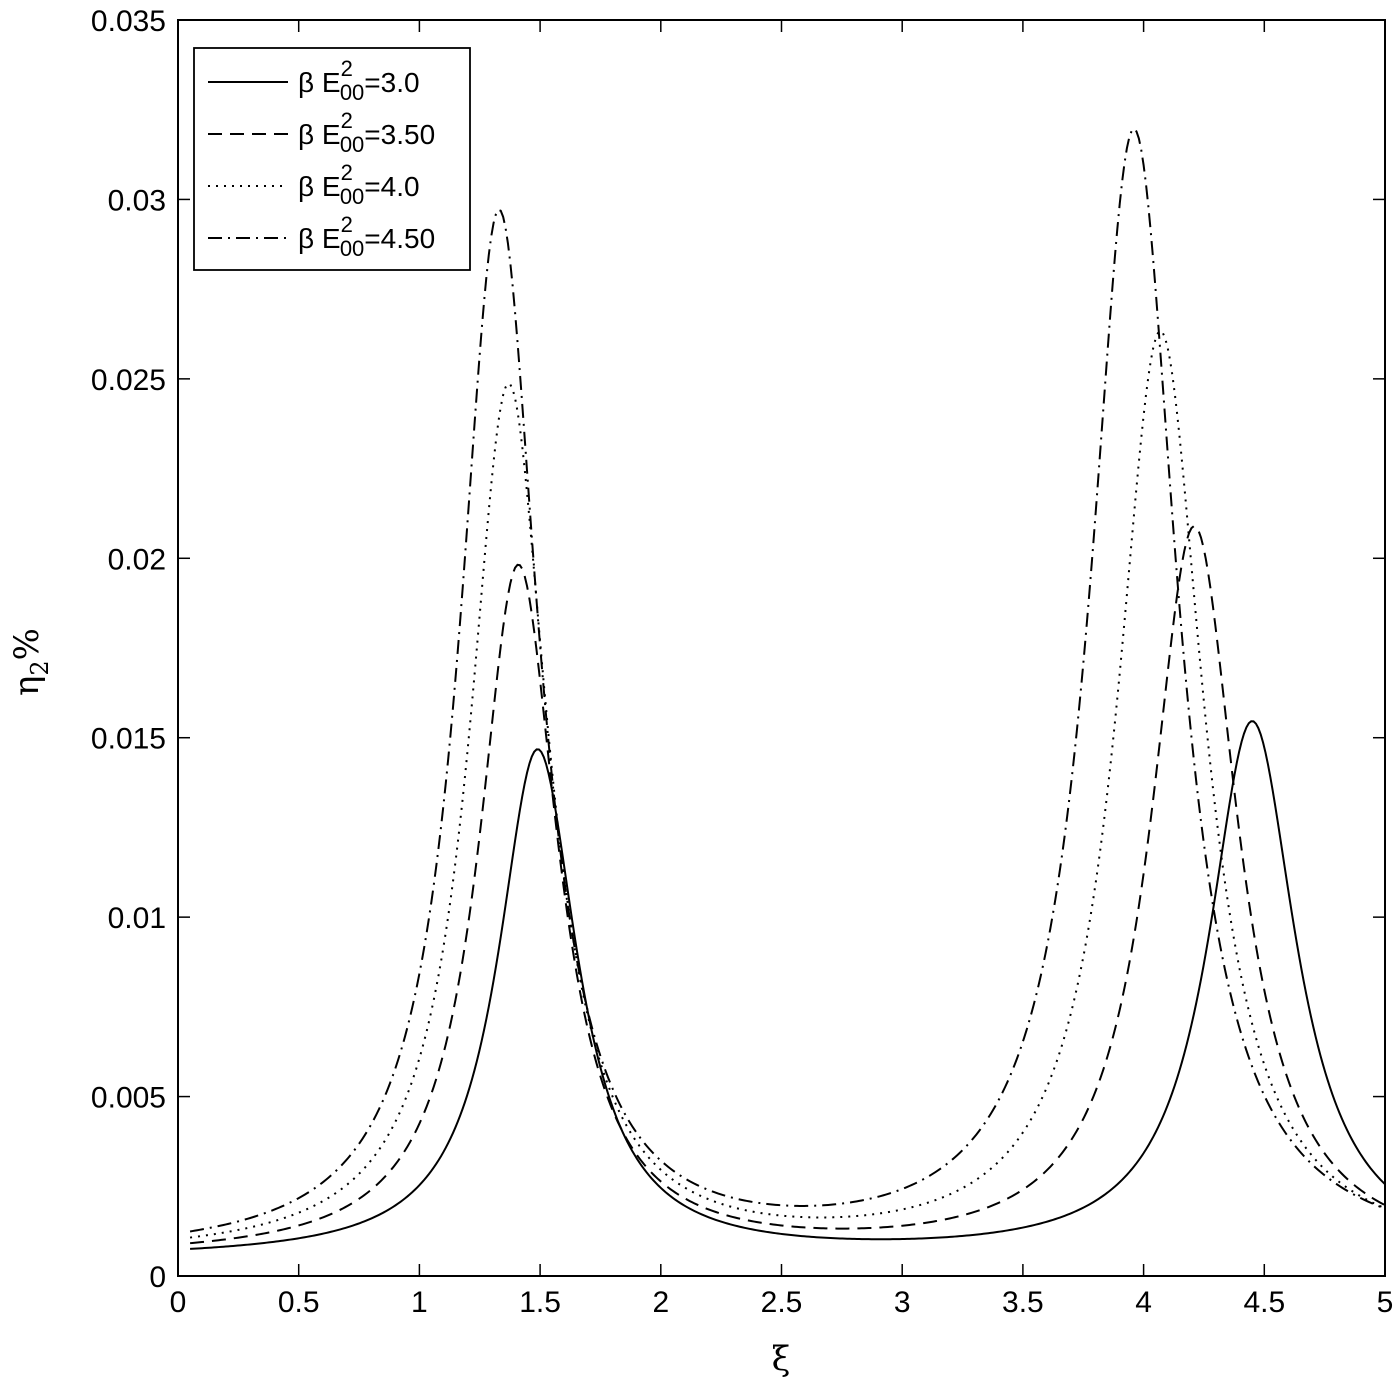 Image resolution: width=1400 pixels, height=1381 pixels. I want to click on y-tick-label: 0.03, so click(137, 200).